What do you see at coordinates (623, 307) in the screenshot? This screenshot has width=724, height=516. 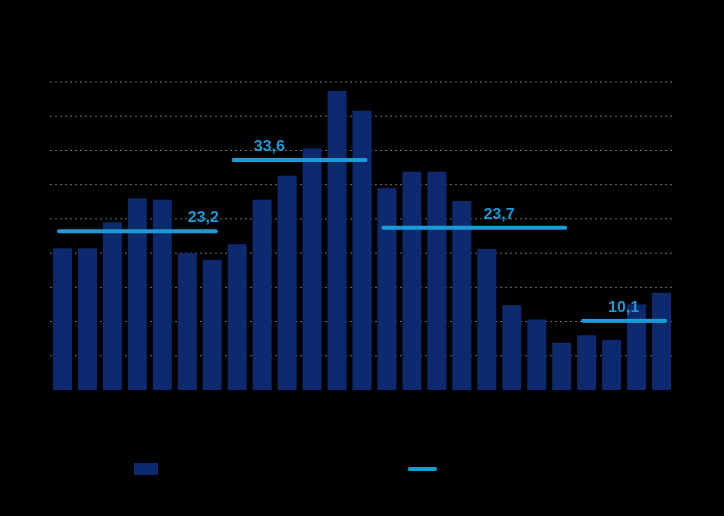 I see `average-label-4: 10,1` at bounding box center [623, 307].